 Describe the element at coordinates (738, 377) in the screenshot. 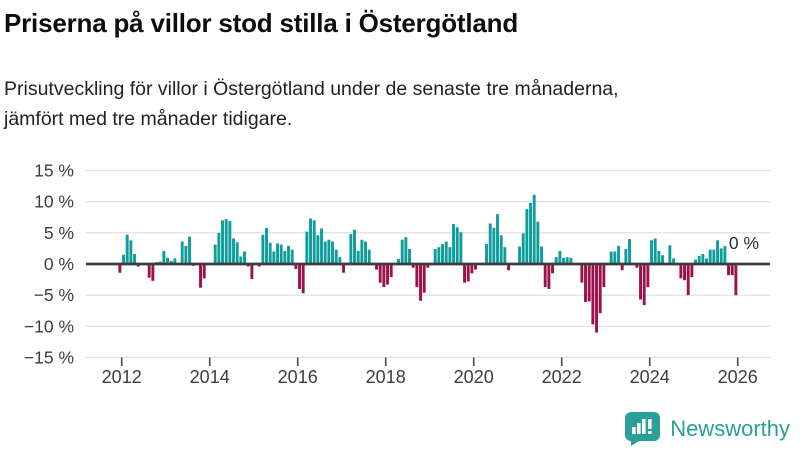

I see `x-axis-label: 2026` at that location.